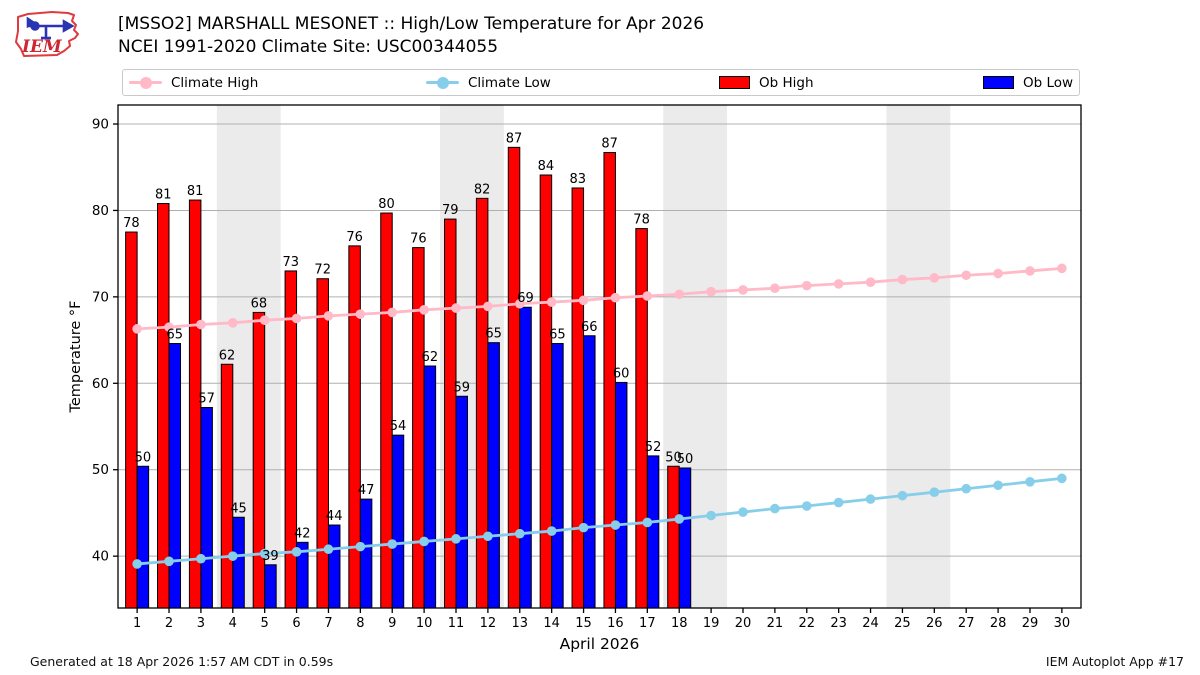  I want to click on page-subtitle: NCEI 1991-2020 Climate Site: USC00344055, so click(308, 47).